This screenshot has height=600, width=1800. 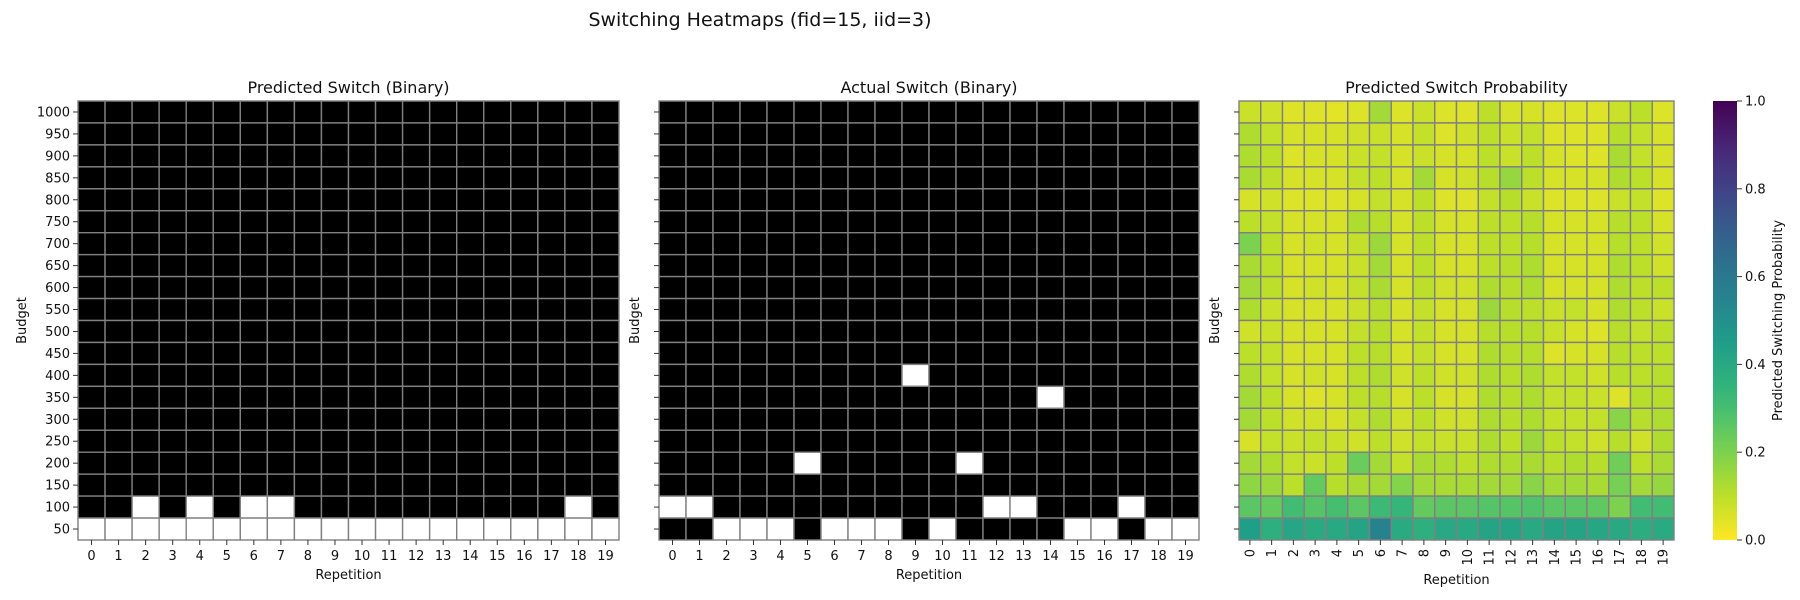 I want to click on x-tick-label: 17, so click(x=551, y=556).